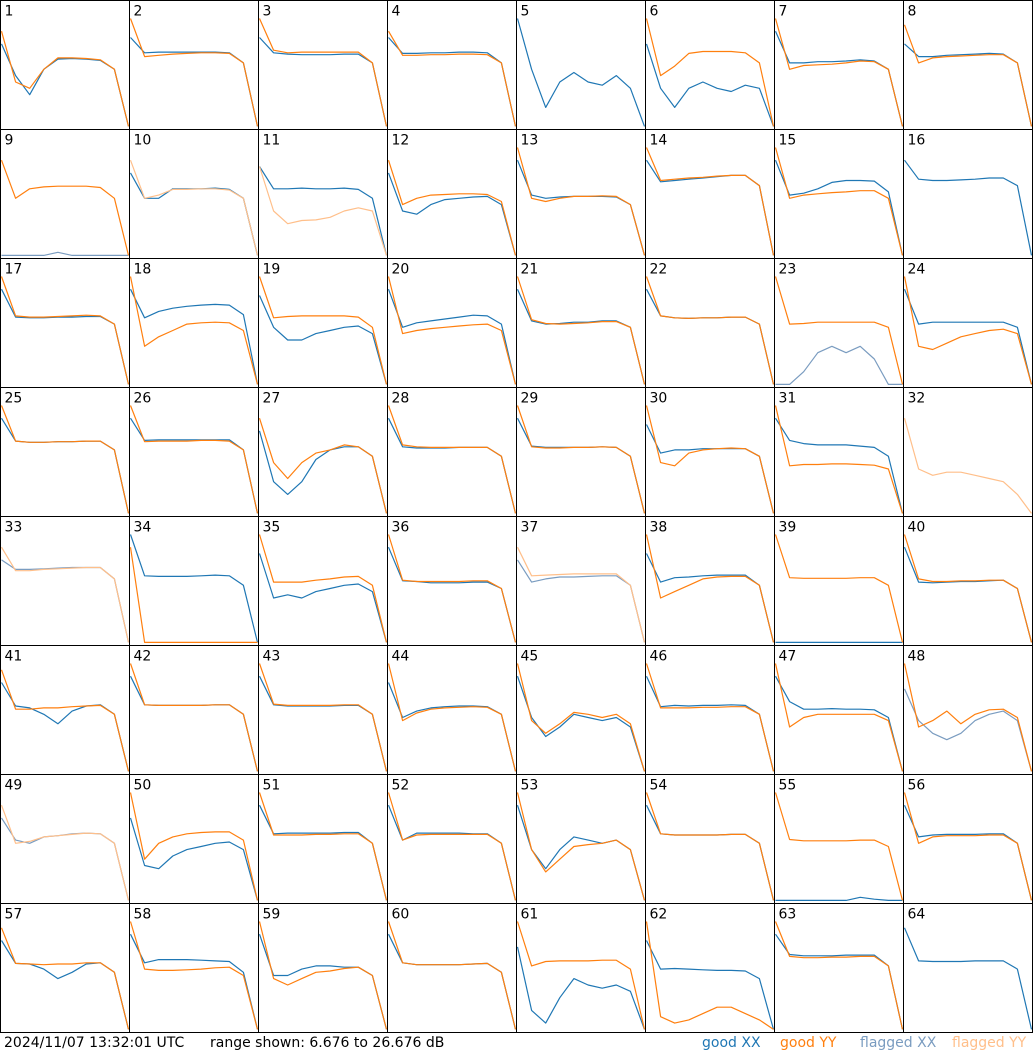  I want to click on panel-label: 35, so click(272, 528).